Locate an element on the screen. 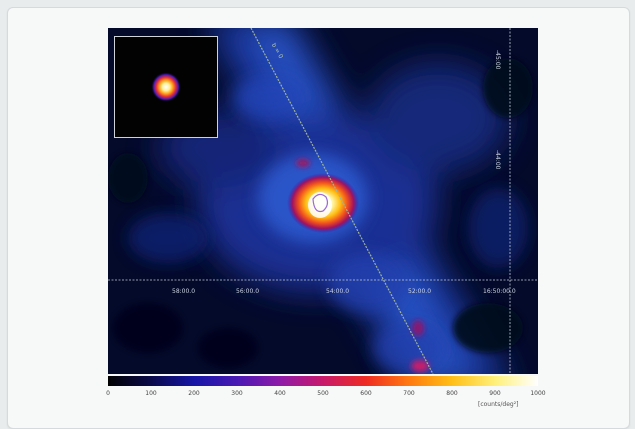 Image resolution: width=635 pixels, height=429 pixels. psf-inset is located at coordinates (166, 87).